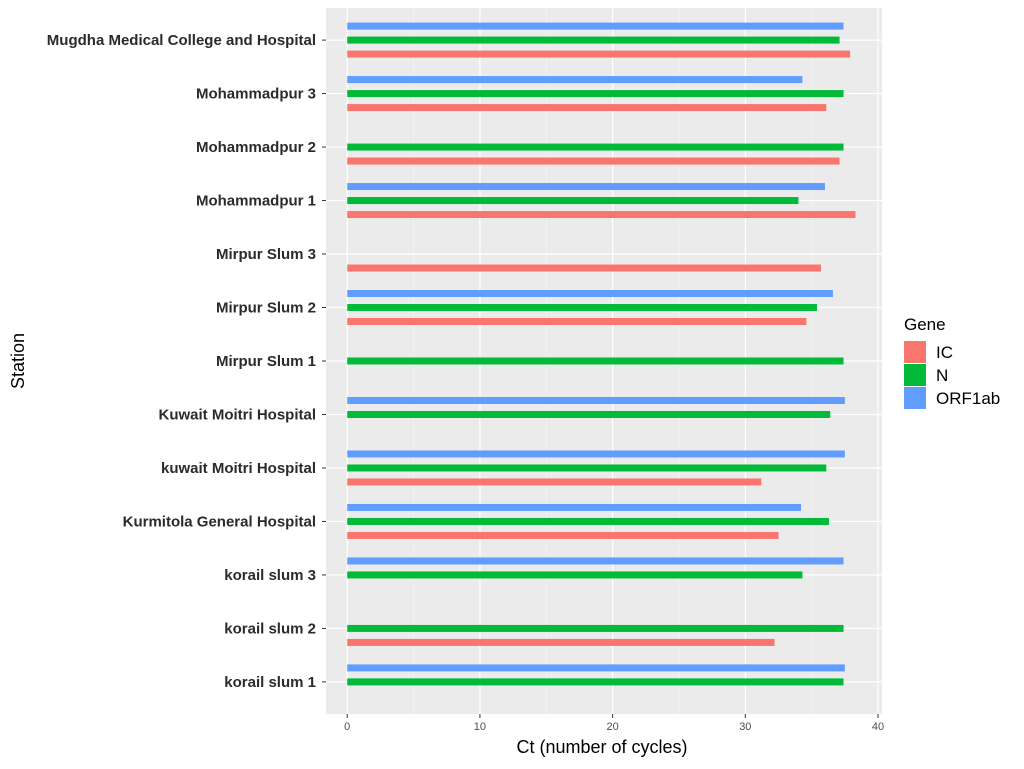 The height and width of the screenshot is (769, 1024). What do you see at coordinates (968, 398) in the screenshot?
I see `legend-label-orf1ab: ORF1ab` at bounding box center [968, 398].